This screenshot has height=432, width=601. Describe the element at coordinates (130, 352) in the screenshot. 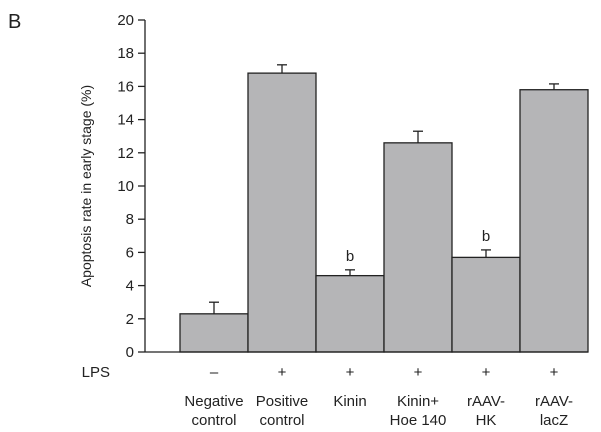

I see `y-tick-label: 0` at that location.